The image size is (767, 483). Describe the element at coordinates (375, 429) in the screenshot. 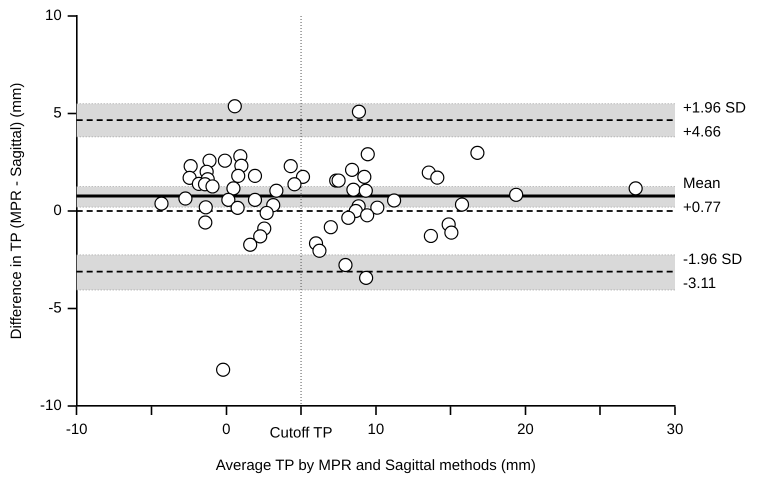

I see `x-tick-label: 10` at that location.